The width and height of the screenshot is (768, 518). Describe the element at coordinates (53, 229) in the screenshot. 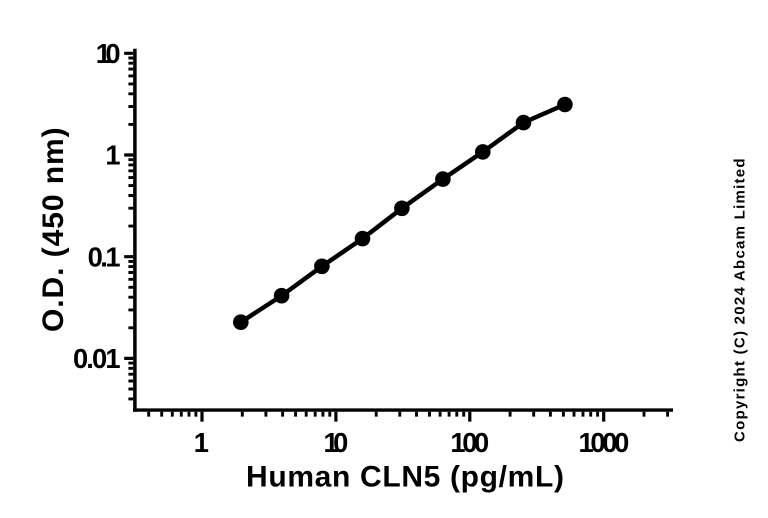

I see `svg-text: O.D. (450 nm)` at that location.